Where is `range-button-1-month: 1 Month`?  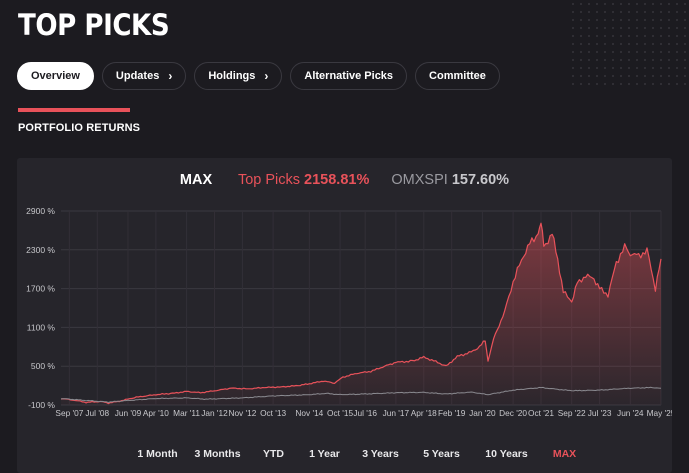
range-button-1-month: 1 Month is located at coordinates (157, 454).